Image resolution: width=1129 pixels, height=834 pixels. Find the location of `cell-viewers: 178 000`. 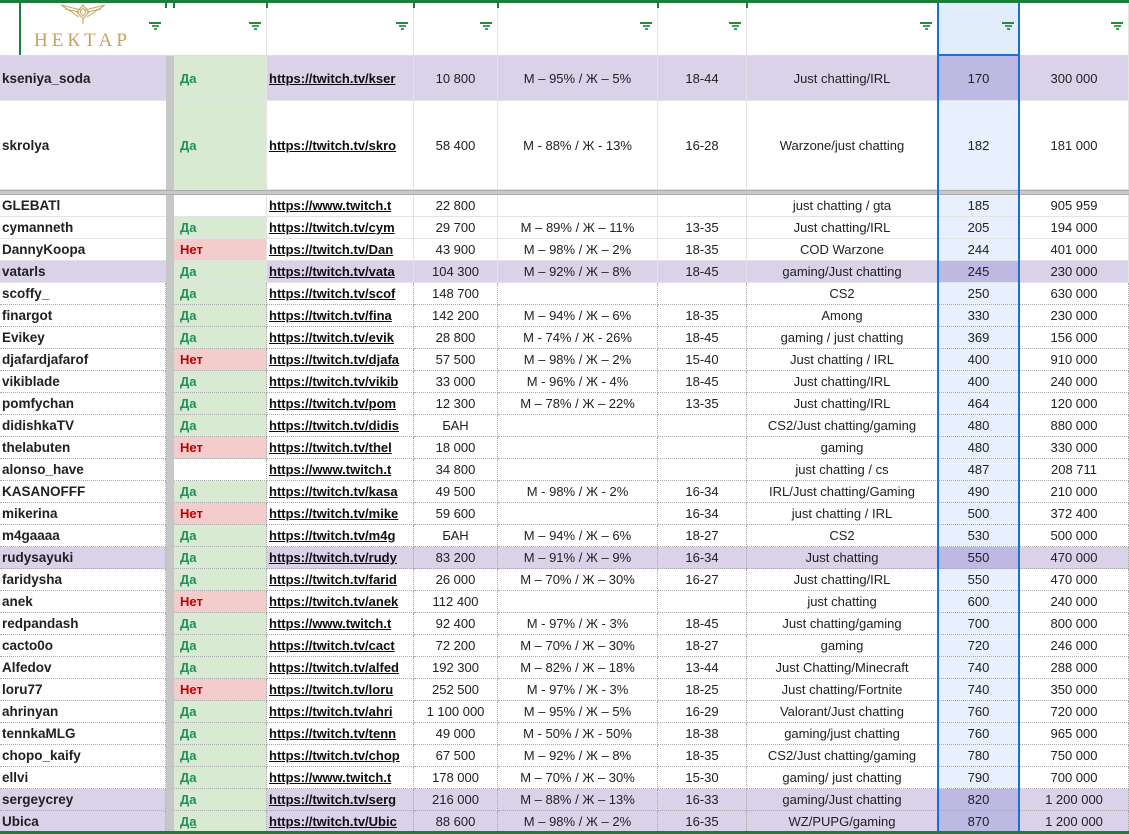

cell-viewers: 178 000 is located at coordinates (456, 778).